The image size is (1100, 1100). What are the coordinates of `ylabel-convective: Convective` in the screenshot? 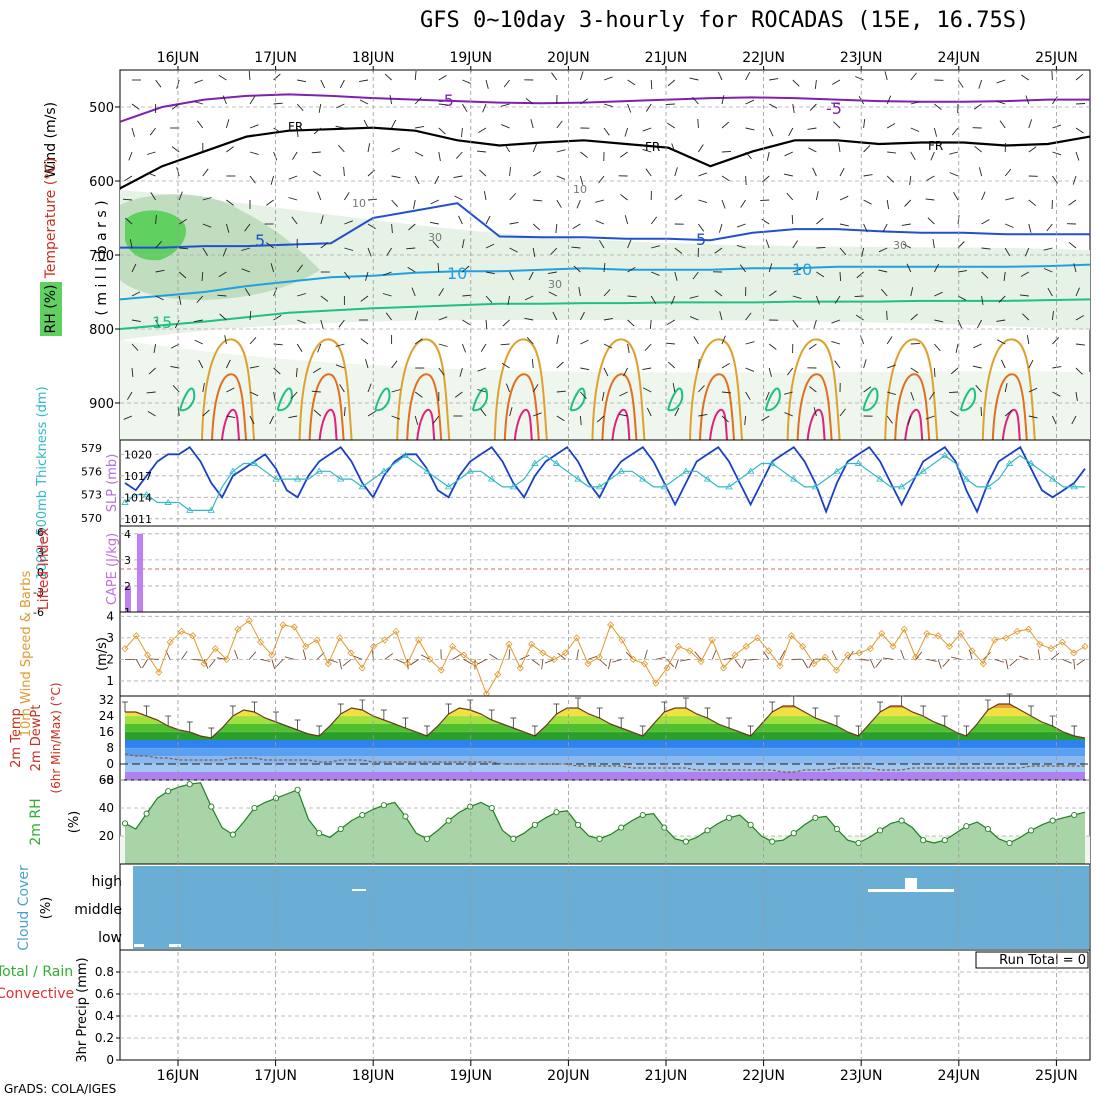 It's located at (37, 994).